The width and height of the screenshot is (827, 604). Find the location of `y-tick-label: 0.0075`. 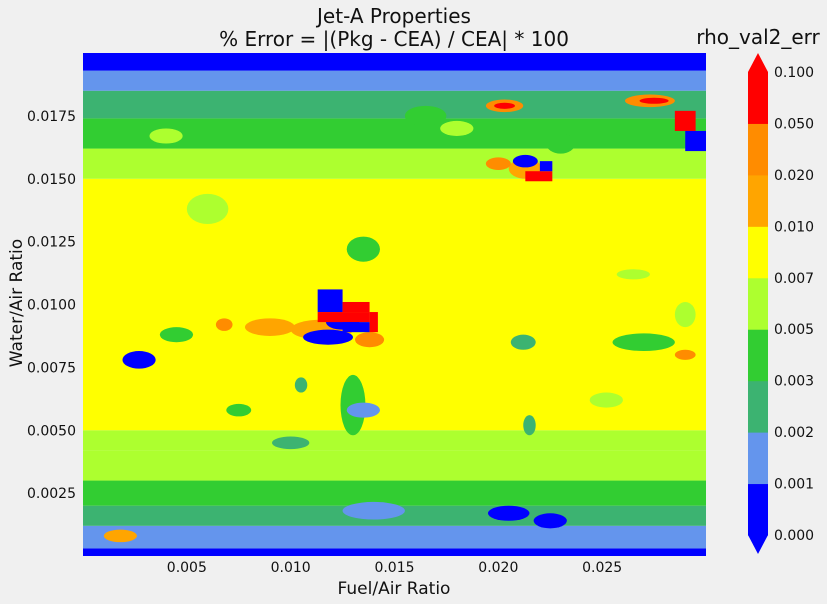

y-tick-label: 0.0075 is located at coordinates (51, 368).